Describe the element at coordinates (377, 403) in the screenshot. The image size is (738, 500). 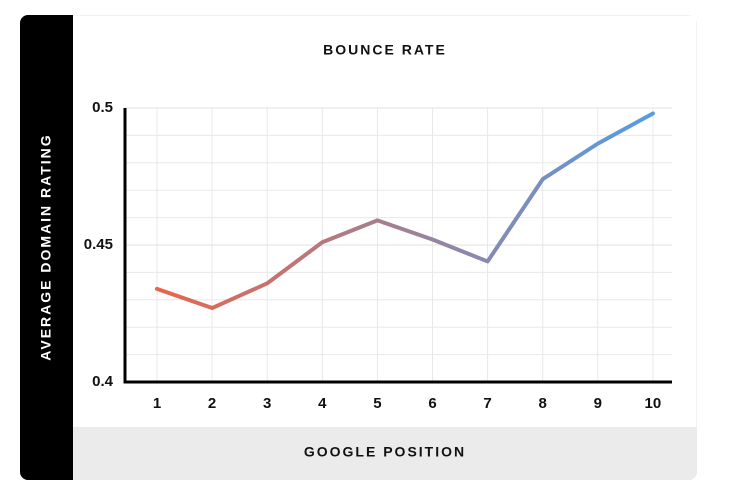
I see `x-tick-label: 5` at that location.